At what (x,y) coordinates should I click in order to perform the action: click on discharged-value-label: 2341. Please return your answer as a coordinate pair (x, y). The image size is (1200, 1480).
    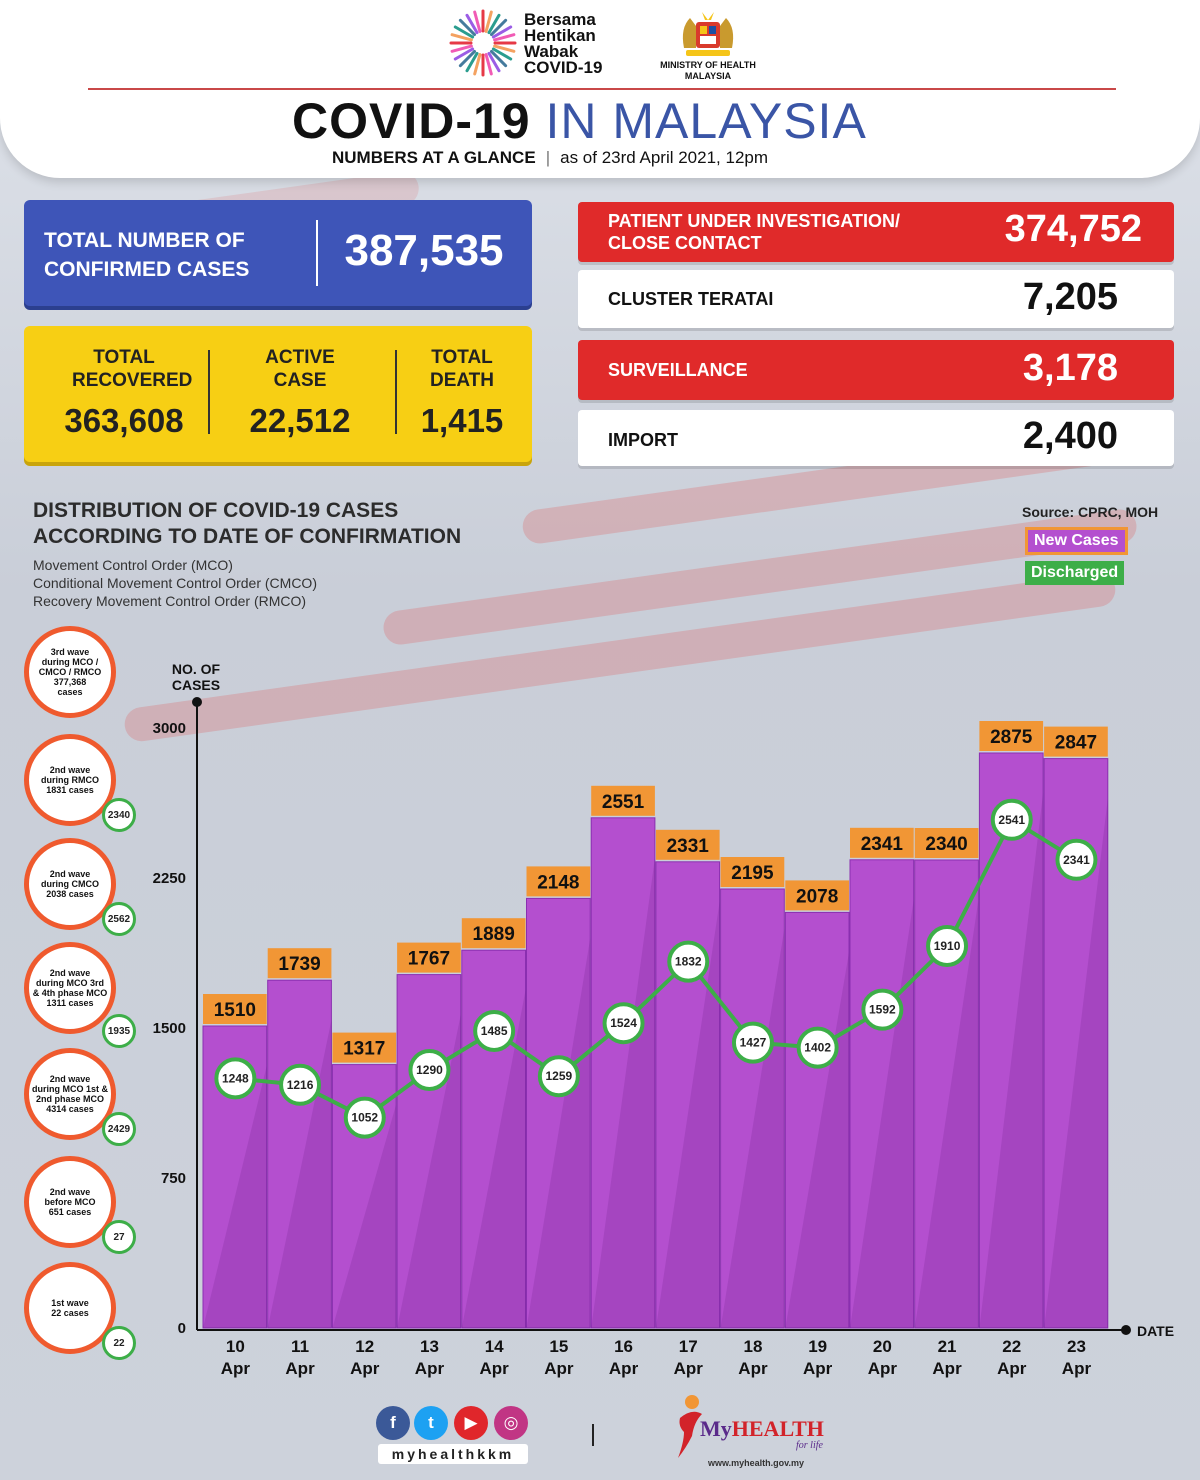
    Looking at the image, I should click on (1076, 860).